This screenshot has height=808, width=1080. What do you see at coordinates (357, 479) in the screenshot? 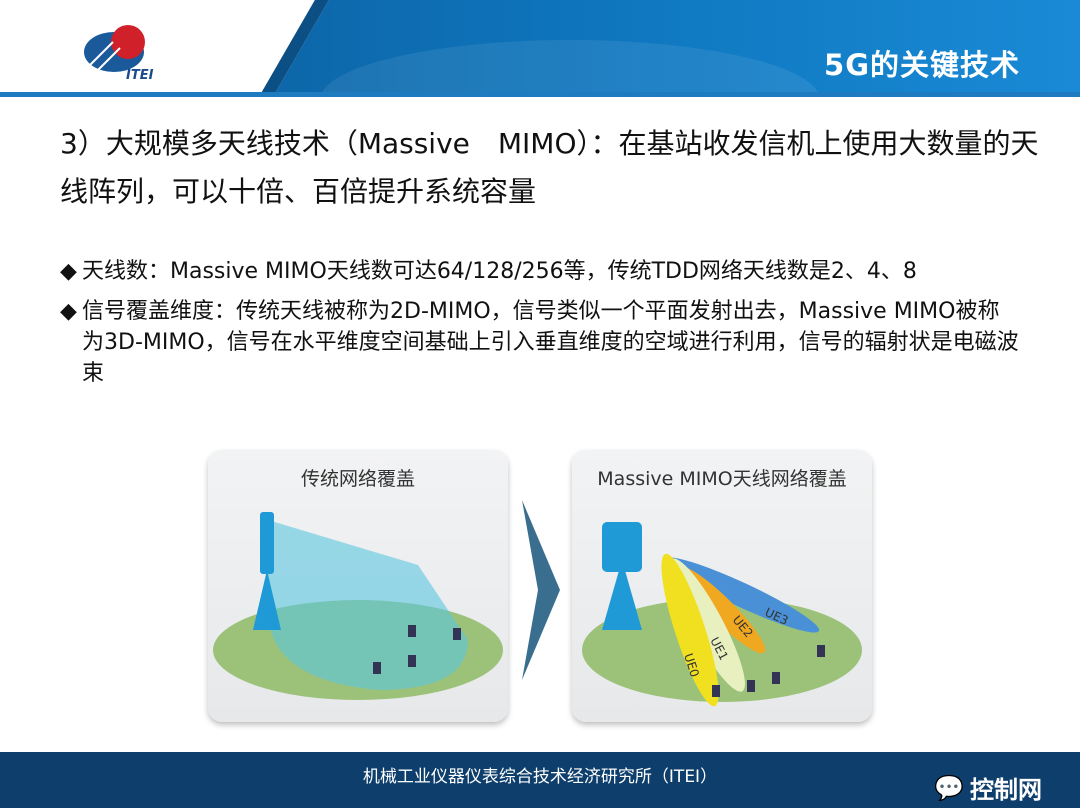
I see `panel-title: 传统网络覆盖` at bounding box center [357, 479].